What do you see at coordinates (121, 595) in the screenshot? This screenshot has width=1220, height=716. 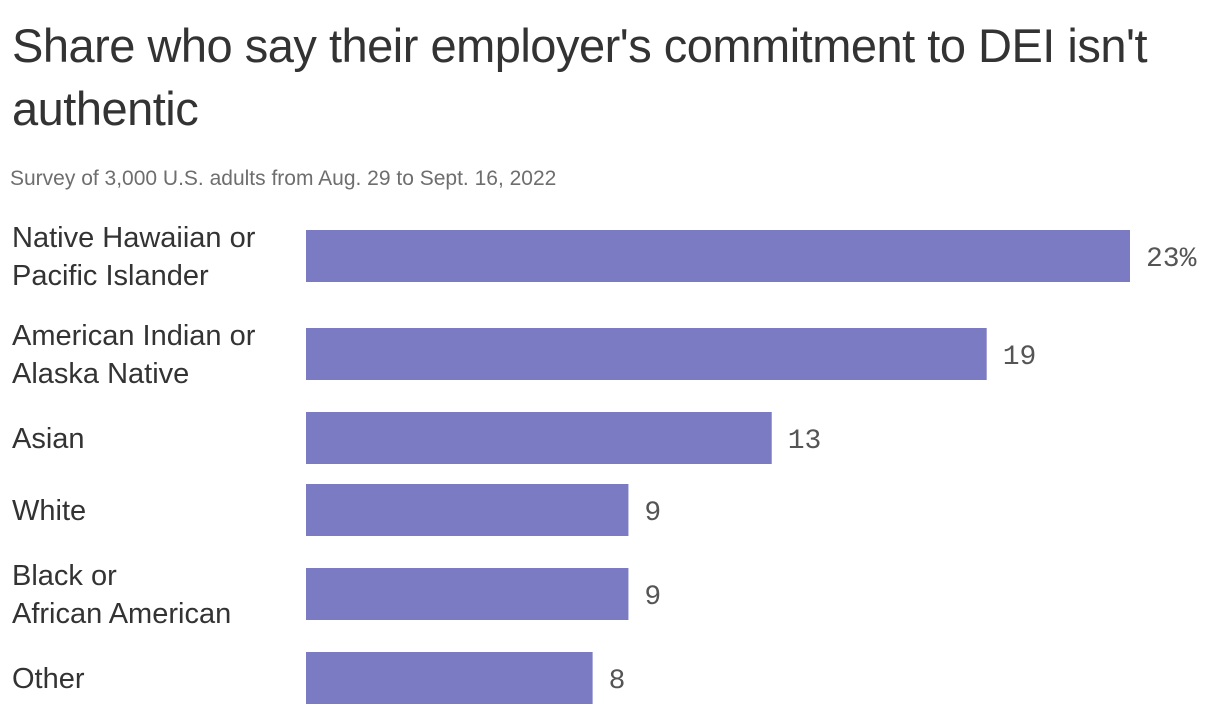 I see `category-label-4: Black or African American` at bounding box center [121, 595].